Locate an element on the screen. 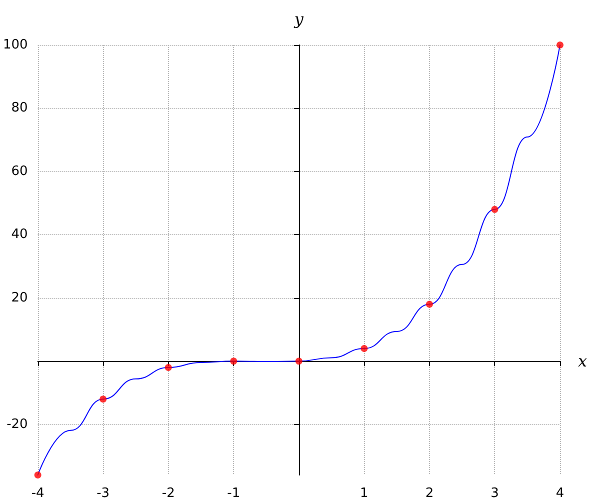 The width and height of the screenshot is (600, 500). x-tick-label: -3 is located at coordinates (103, 493).